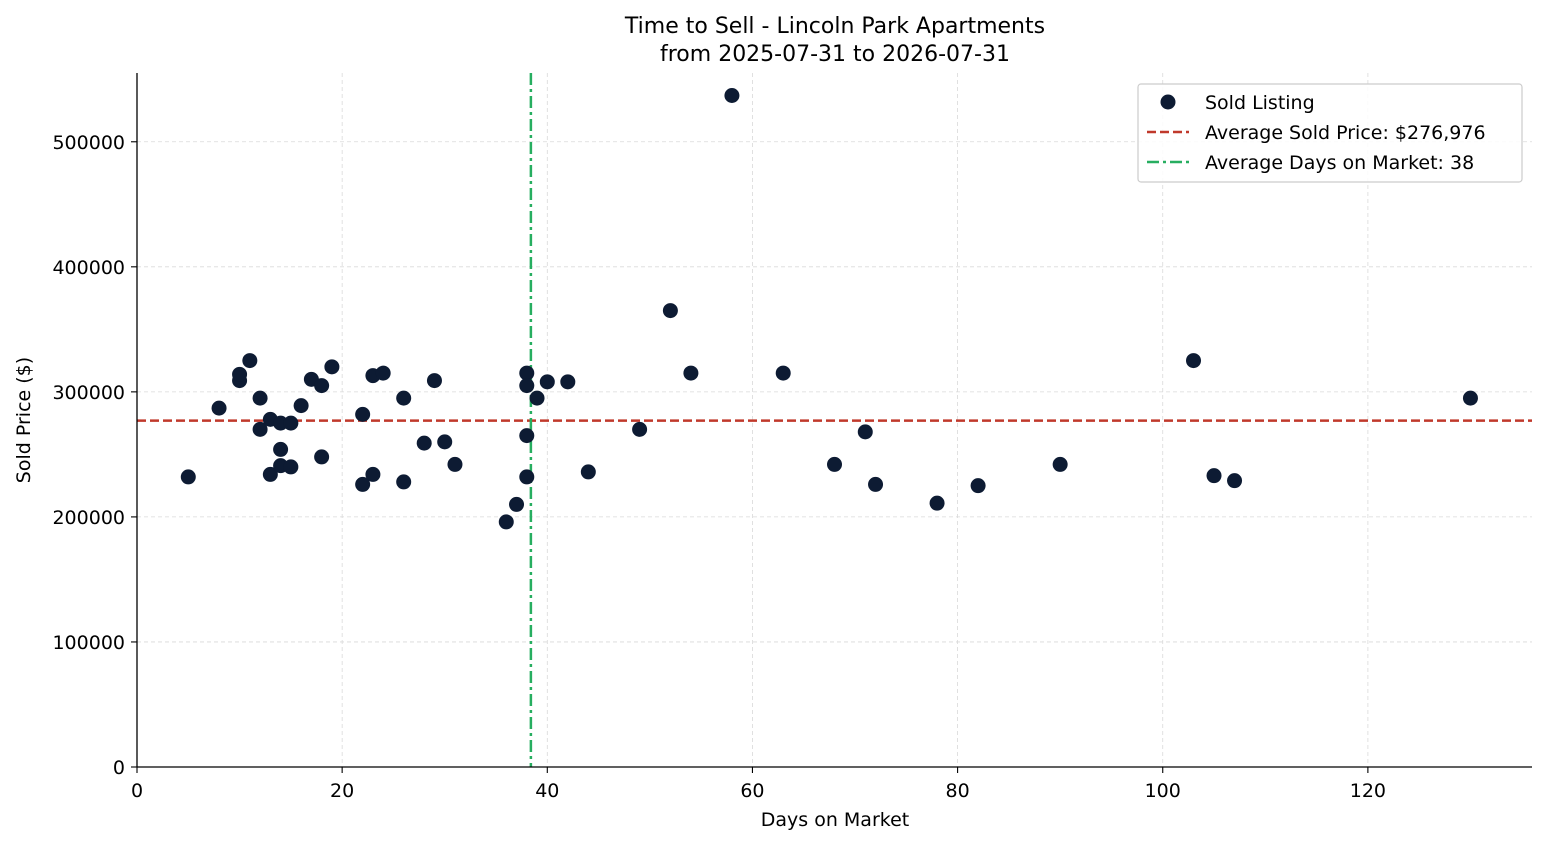 This screenshot has height=849, width=1547. What do you see at coordinates (834, 26) in the screenshot?
I see `chart-title: Time to Sell - Lincoln Park Apartments` at bounding box center [834, 26].